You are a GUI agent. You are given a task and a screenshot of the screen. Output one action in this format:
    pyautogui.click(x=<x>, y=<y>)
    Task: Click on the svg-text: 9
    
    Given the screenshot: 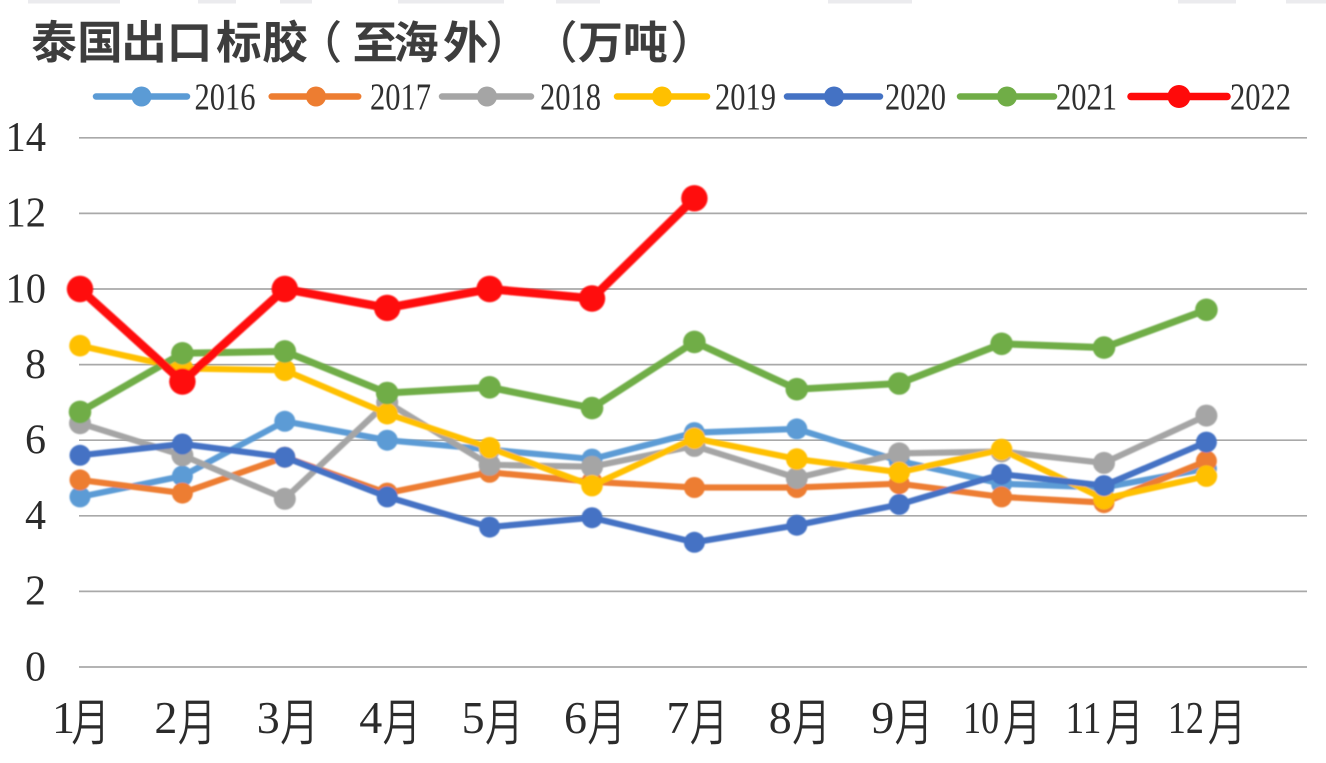 What is the action you would take?
    pyautogui.click(x=882, y=717)
    